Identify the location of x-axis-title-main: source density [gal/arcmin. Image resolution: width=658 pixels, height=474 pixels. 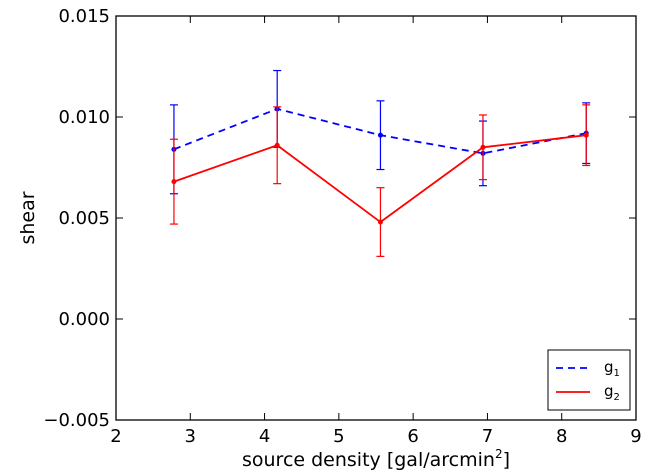
(368, 460).